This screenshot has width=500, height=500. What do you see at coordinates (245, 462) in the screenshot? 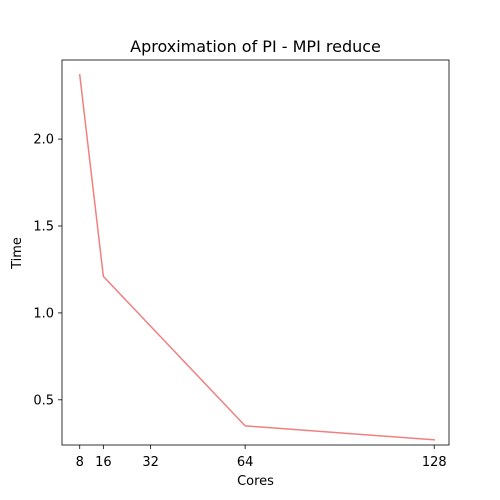
I see `x-tick-label: 64` at bounding box center [245, 462].